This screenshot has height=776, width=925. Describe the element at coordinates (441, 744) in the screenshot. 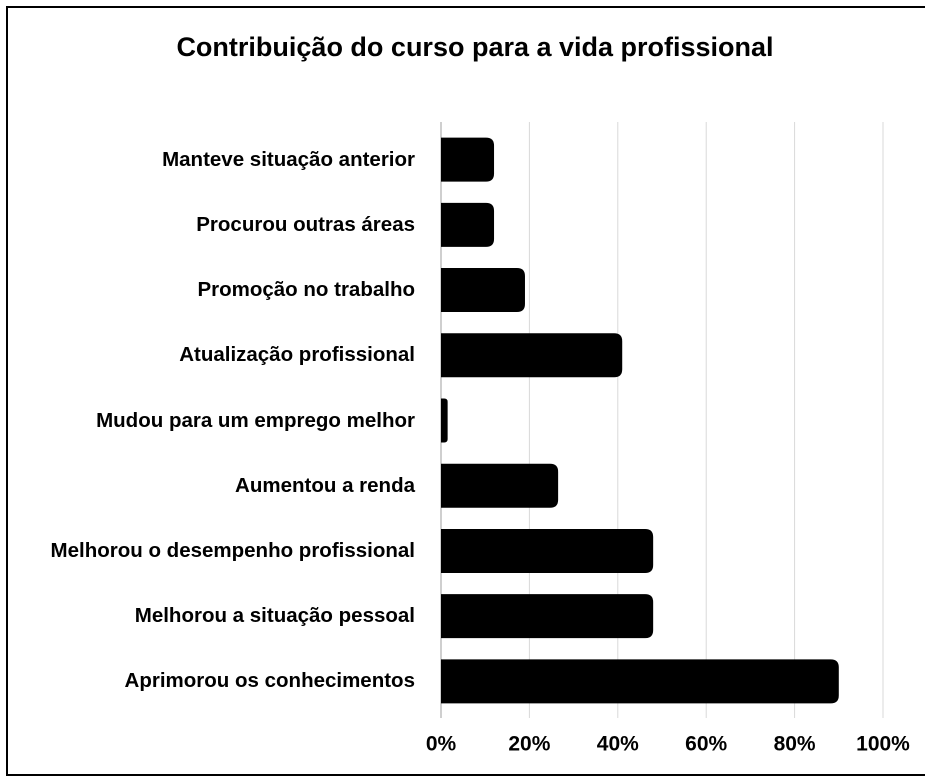

I see `x-tick-label: 0%` at that location.